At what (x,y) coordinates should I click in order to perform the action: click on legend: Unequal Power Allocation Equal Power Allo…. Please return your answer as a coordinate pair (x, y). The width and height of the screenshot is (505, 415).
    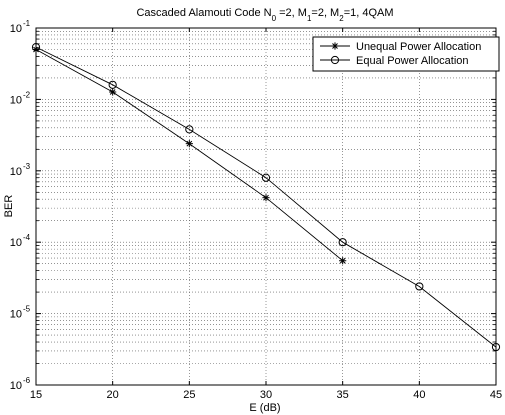
    Looking at the image, I should click on (406, 54).